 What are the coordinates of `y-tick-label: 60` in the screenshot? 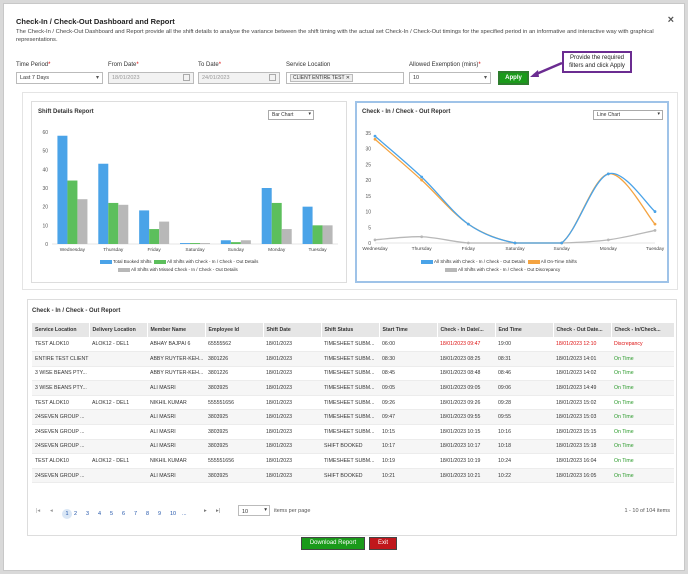 It's located at (45, 133).